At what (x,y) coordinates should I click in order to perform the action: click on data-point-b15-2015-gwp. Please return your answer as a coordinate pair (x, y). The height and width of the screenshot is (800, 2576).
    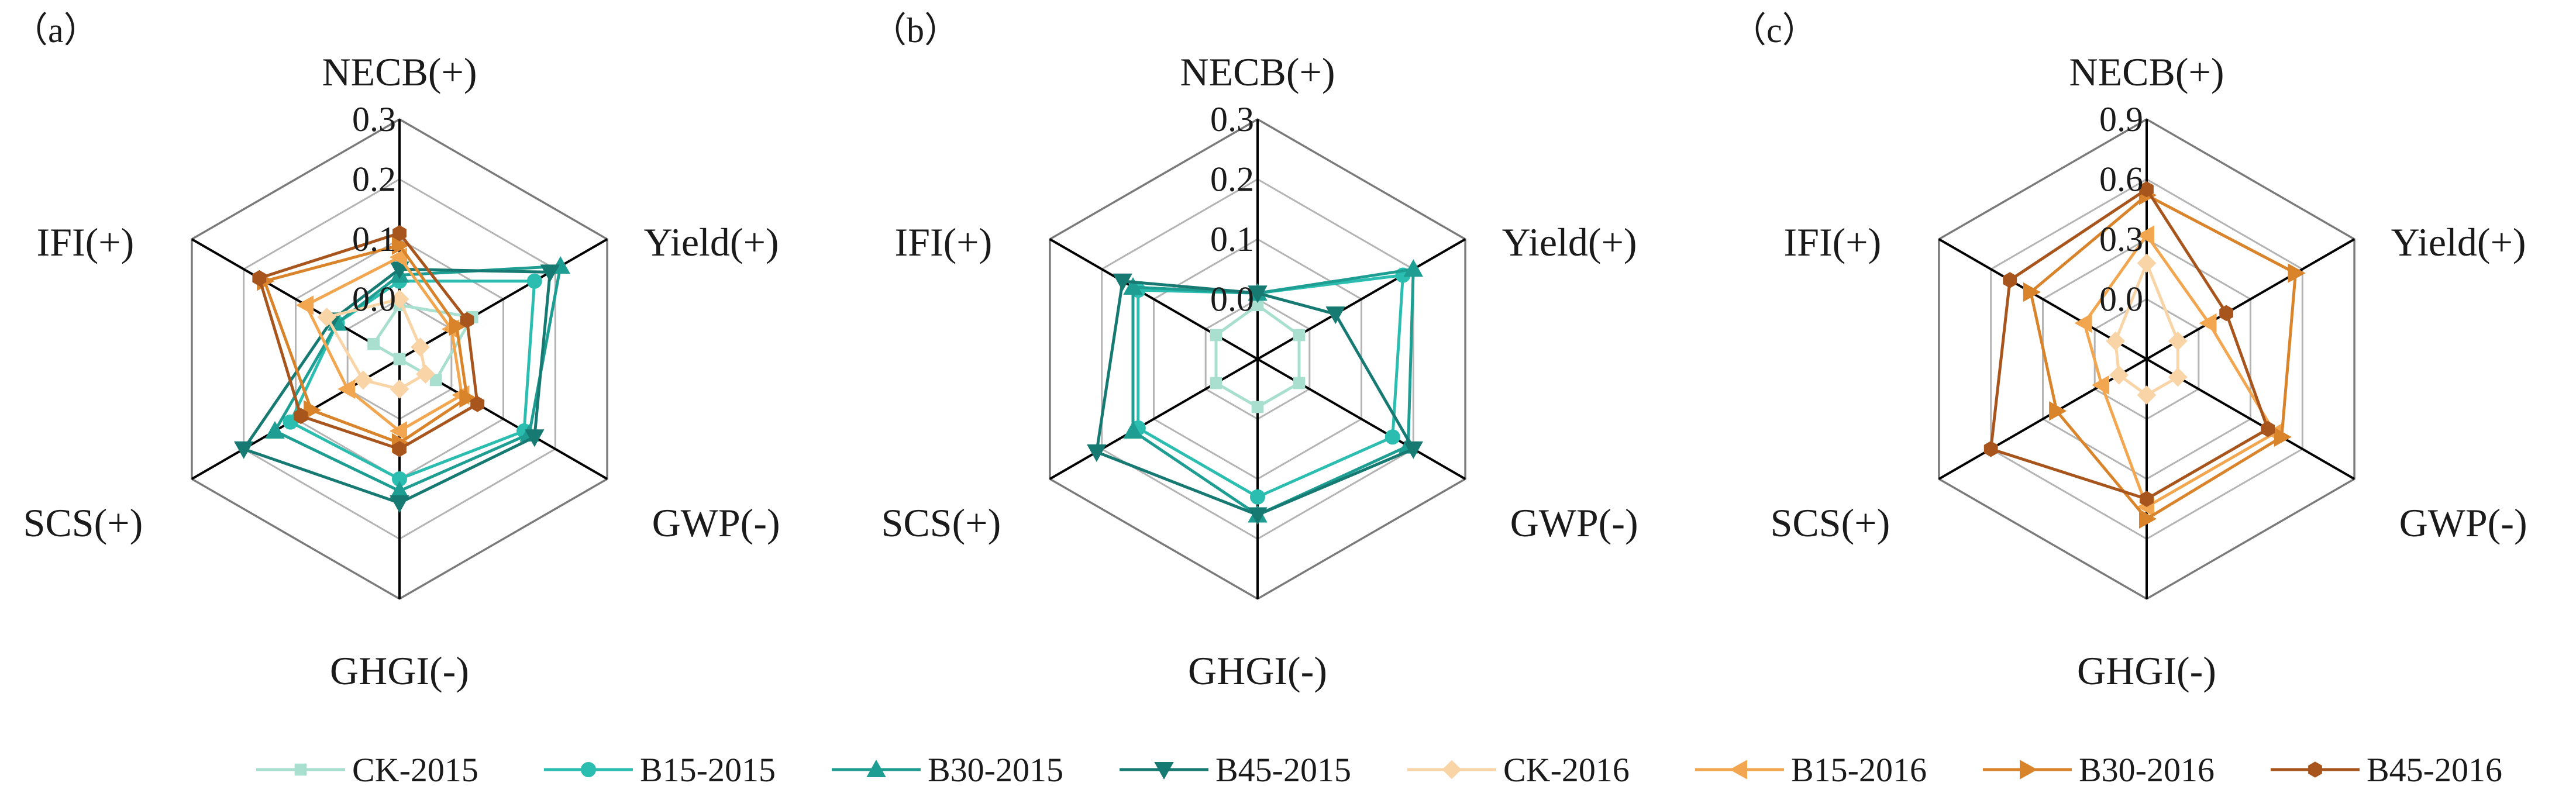
    Looking at the image, I should click on (1392, 437).